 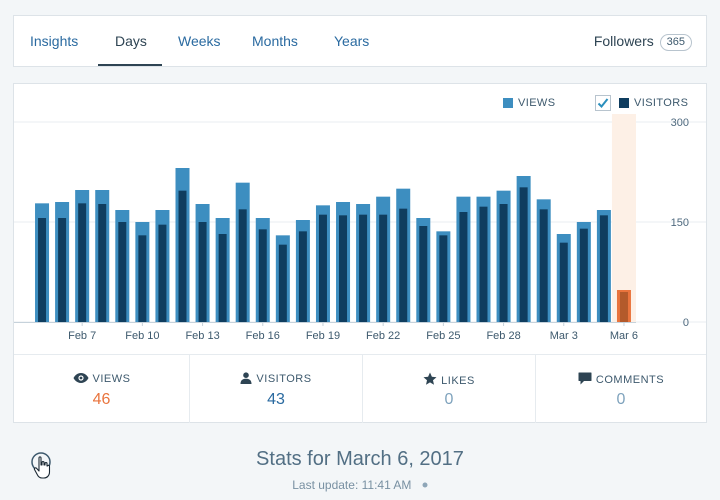 What do you see at coordinates (276, 388) in the screenshot?
I see `visitors-stat: VISITORS 43` at bounding box center [276, 388].